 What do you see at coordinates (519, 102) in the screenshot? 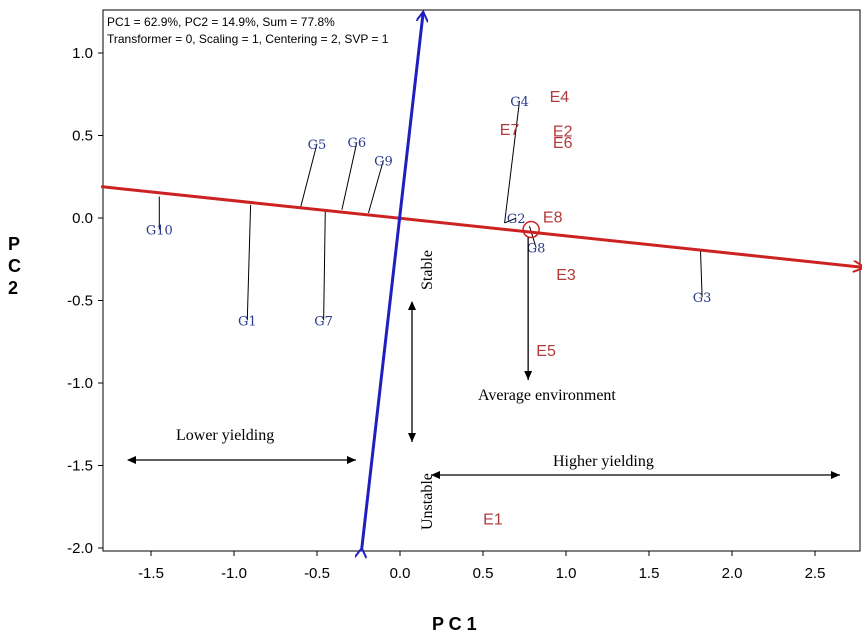
I see `genotype-label: G4` at bounding box center [519, 102].